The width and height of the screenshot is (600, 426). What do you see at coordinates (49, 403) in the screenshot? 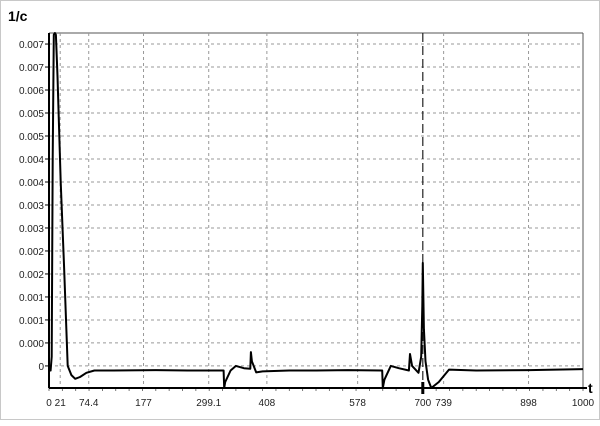
I see `x-tick-label: 0` at bounding box center [49, 403].